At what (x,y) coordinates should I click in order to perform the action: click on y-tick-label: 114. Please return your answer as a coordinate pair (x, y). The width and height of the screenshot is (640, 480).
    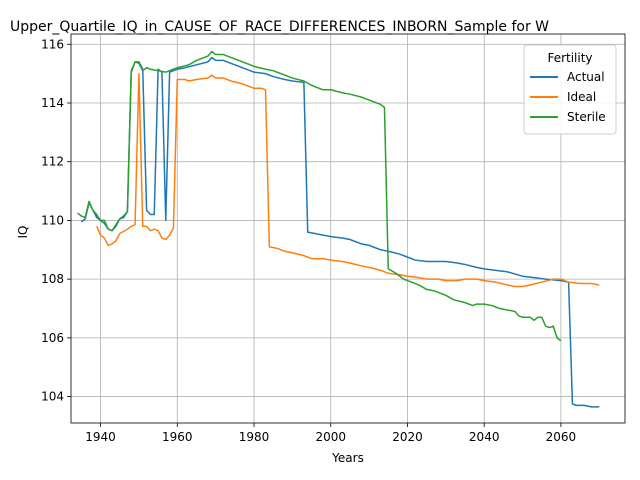
    Looking at the image, I should click on (52, 103).